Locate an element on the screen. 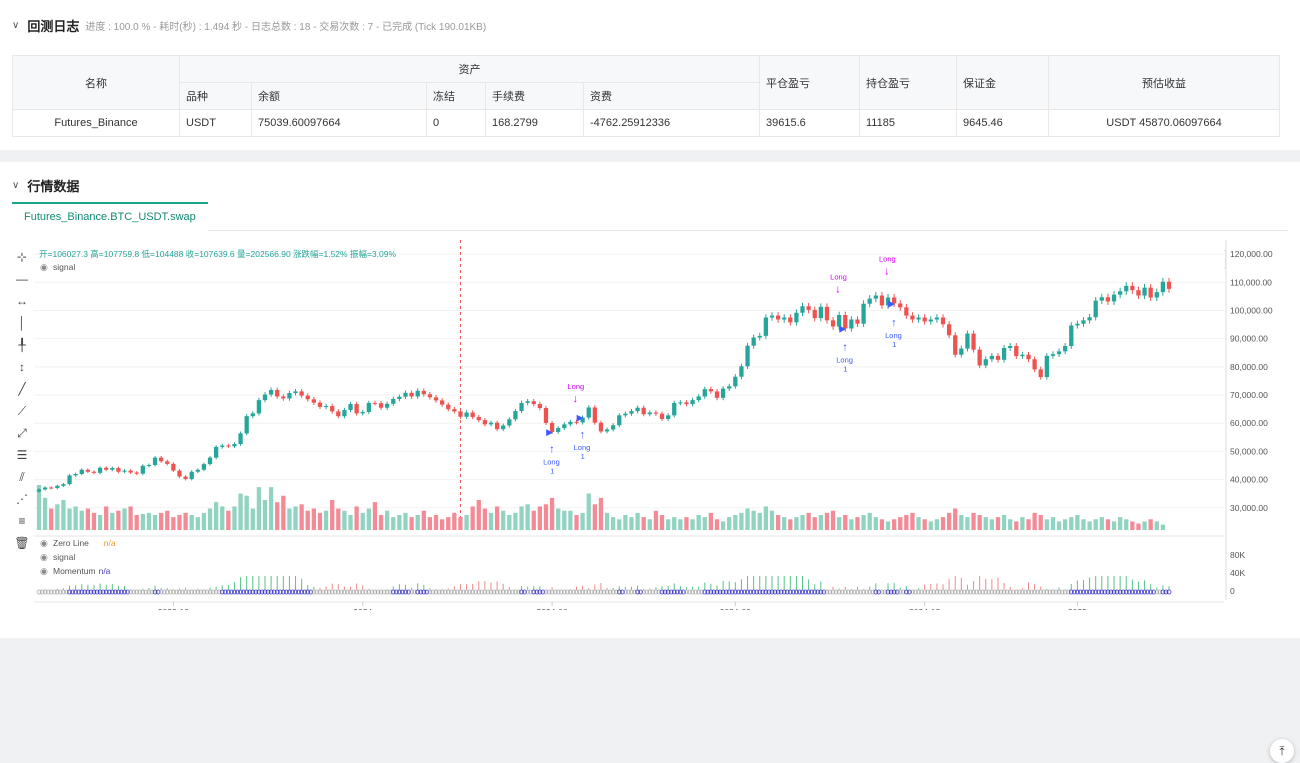  pitchfork-icon: ⋰ is located at coordinates (22, 499).